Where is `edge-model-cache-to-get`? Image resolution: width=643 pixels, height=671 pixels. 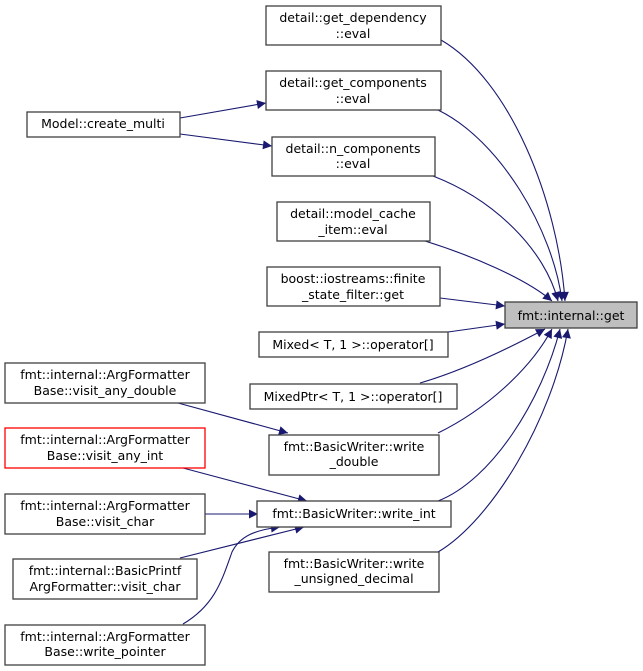 edge-model-cache-to-get is located at coordinates (488, 271).